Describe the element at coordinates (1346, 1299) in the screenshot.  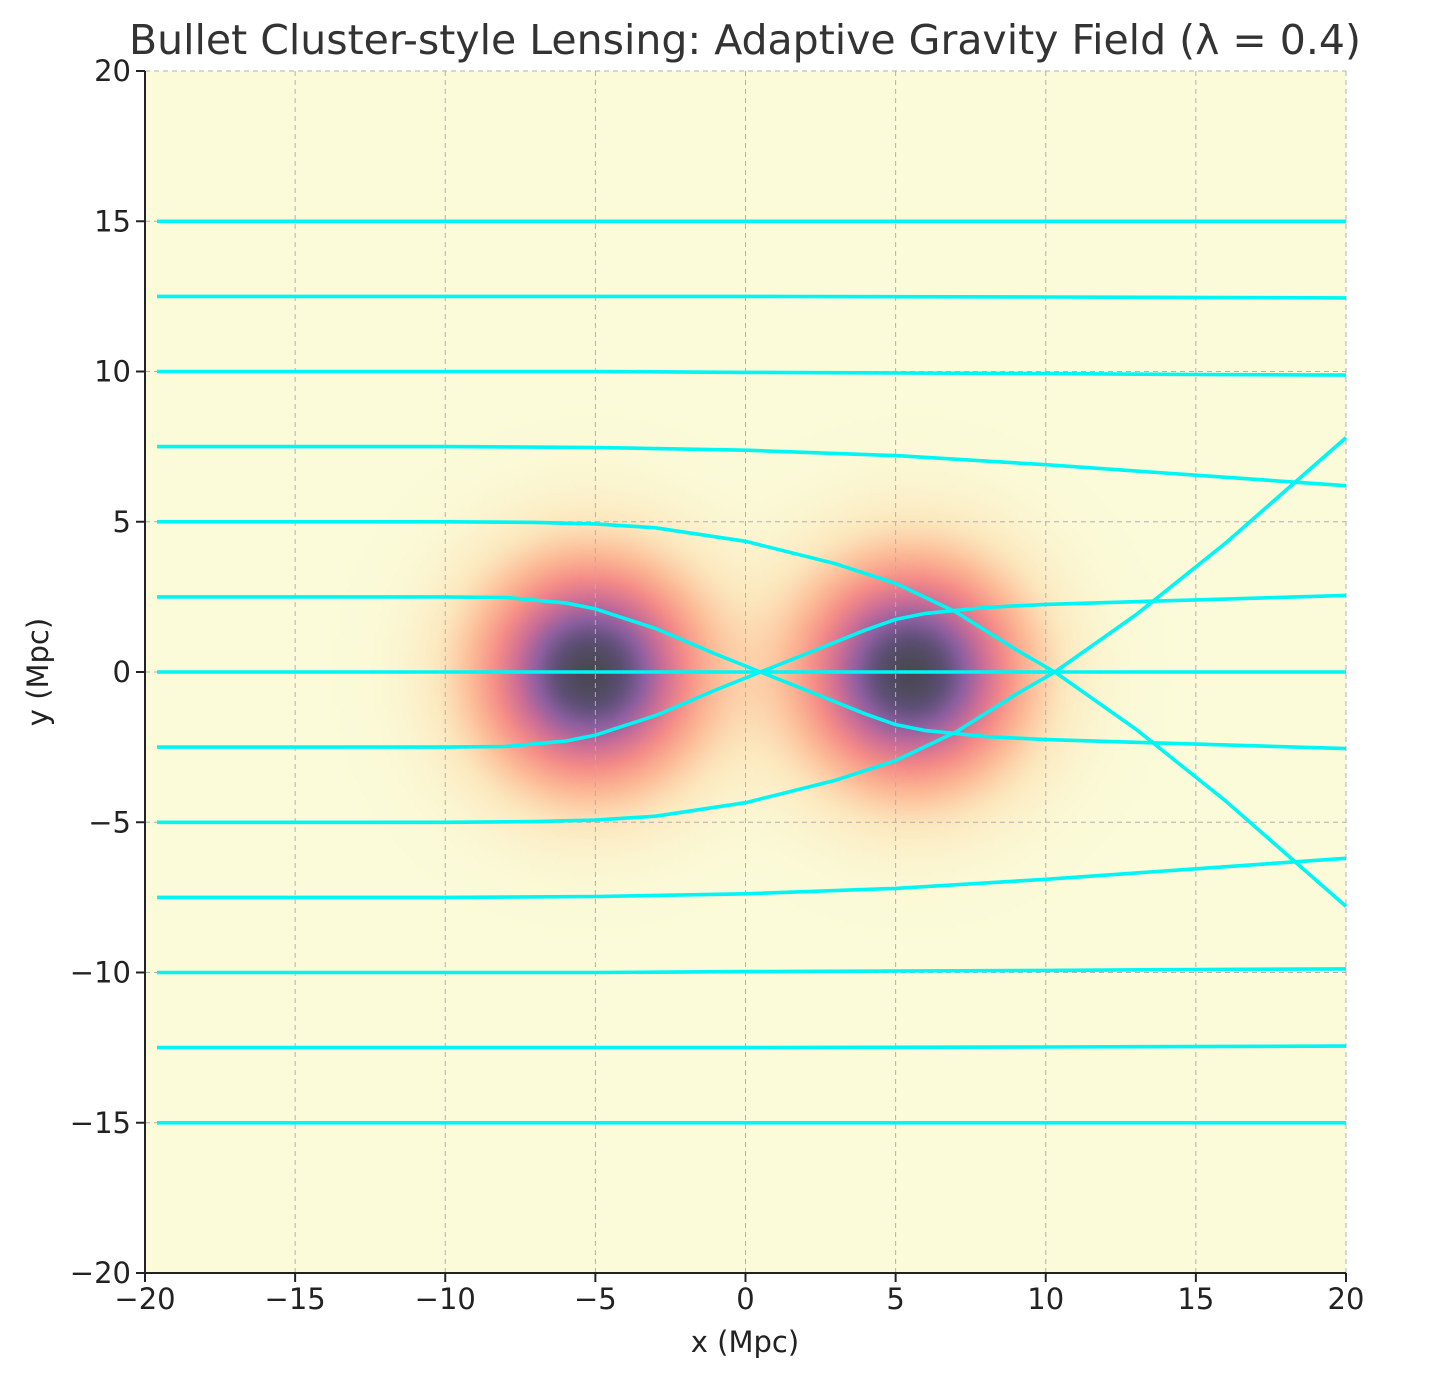
I see `x-tick-label: 20` at that location.